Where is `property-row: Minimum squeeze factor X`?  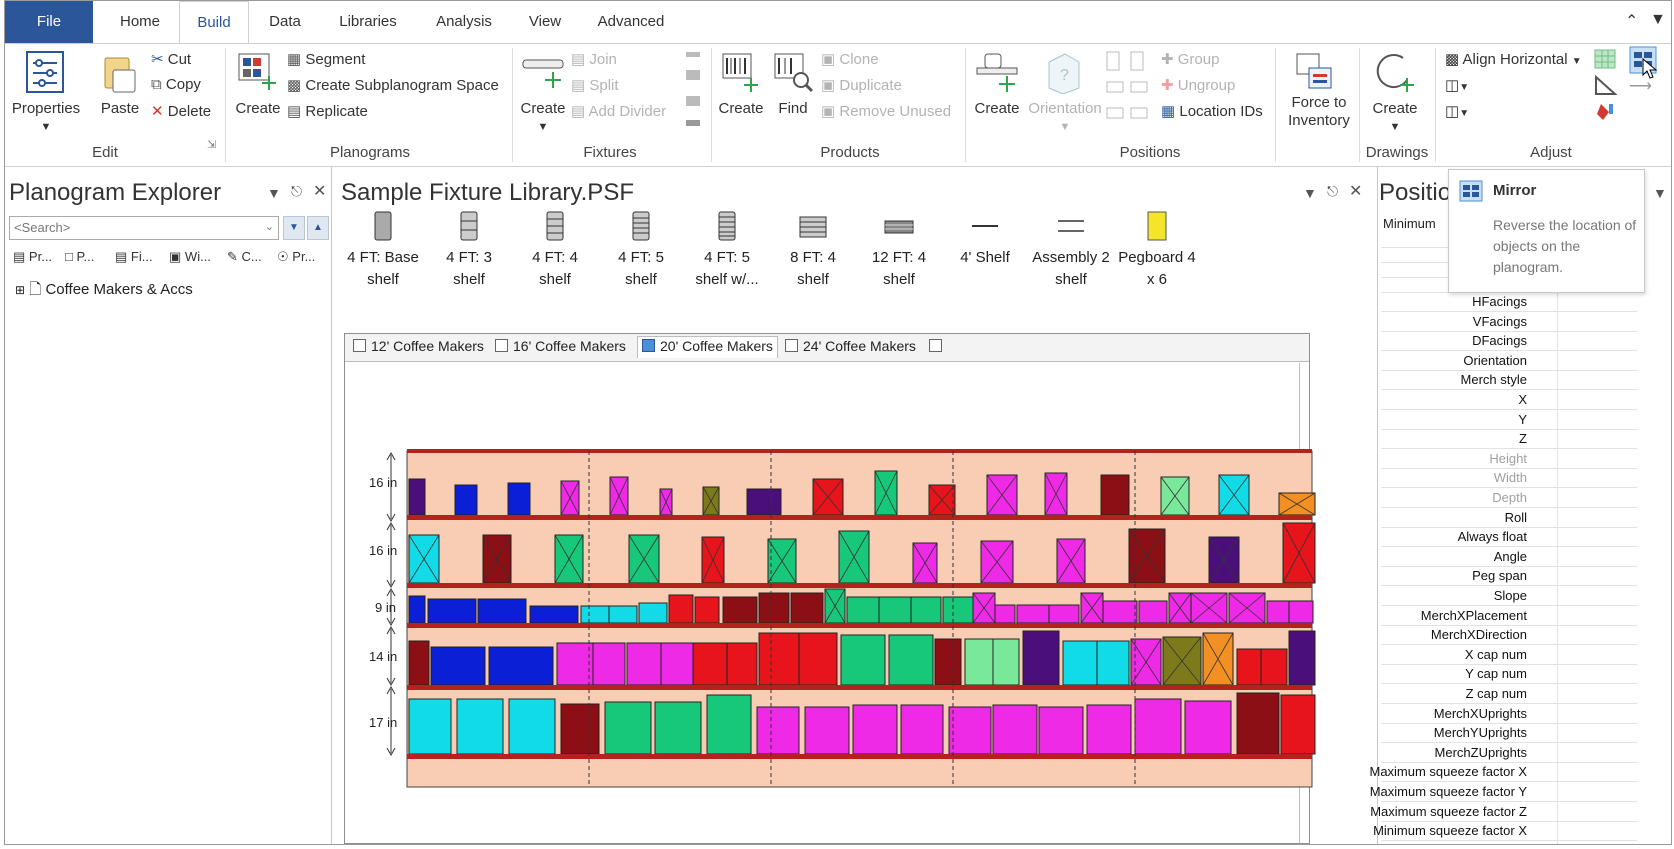
property-row: Minimum squeeze factor X is located at coordinates (1505, 831).